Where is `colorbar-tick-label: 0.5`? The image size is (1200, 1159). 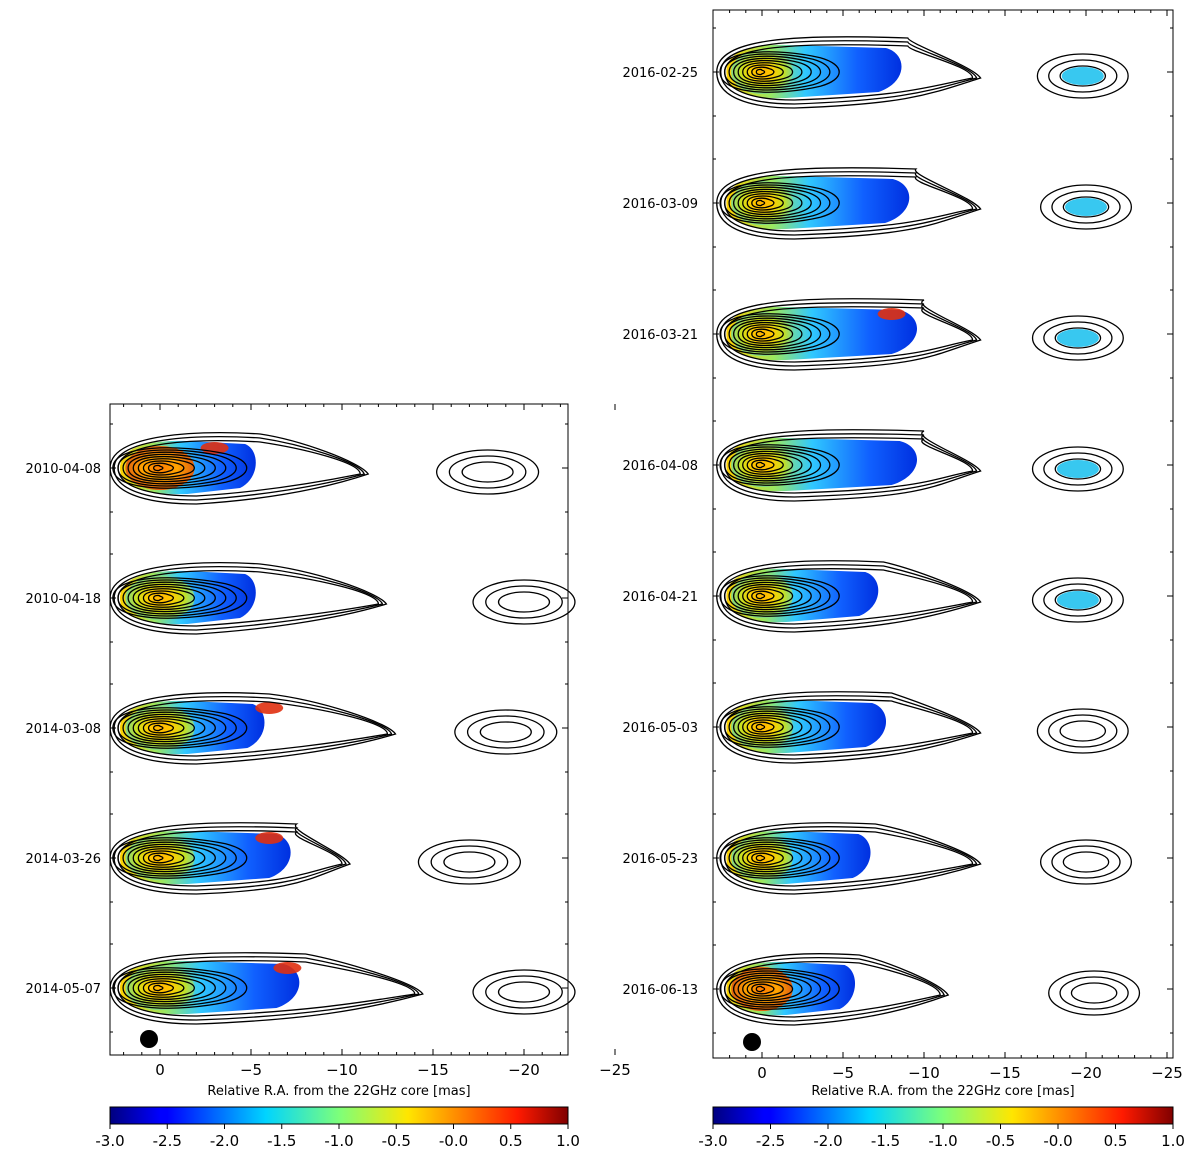 colorbar-tick-label: 0.5 is located at coordinates (511, 1141).